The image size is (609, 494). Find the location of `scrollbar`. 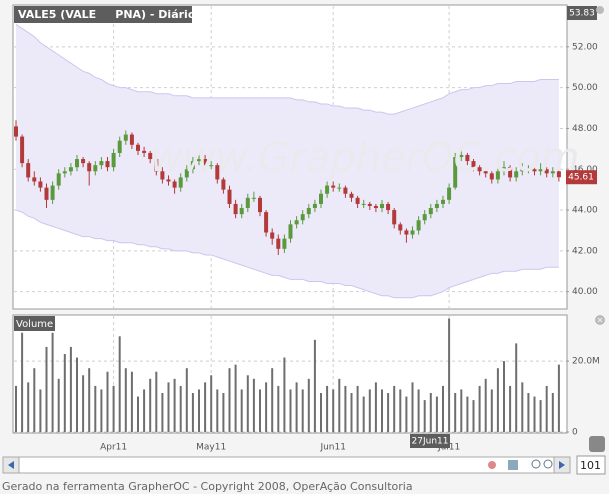

scrollbar is located at coordinates (286, 465).